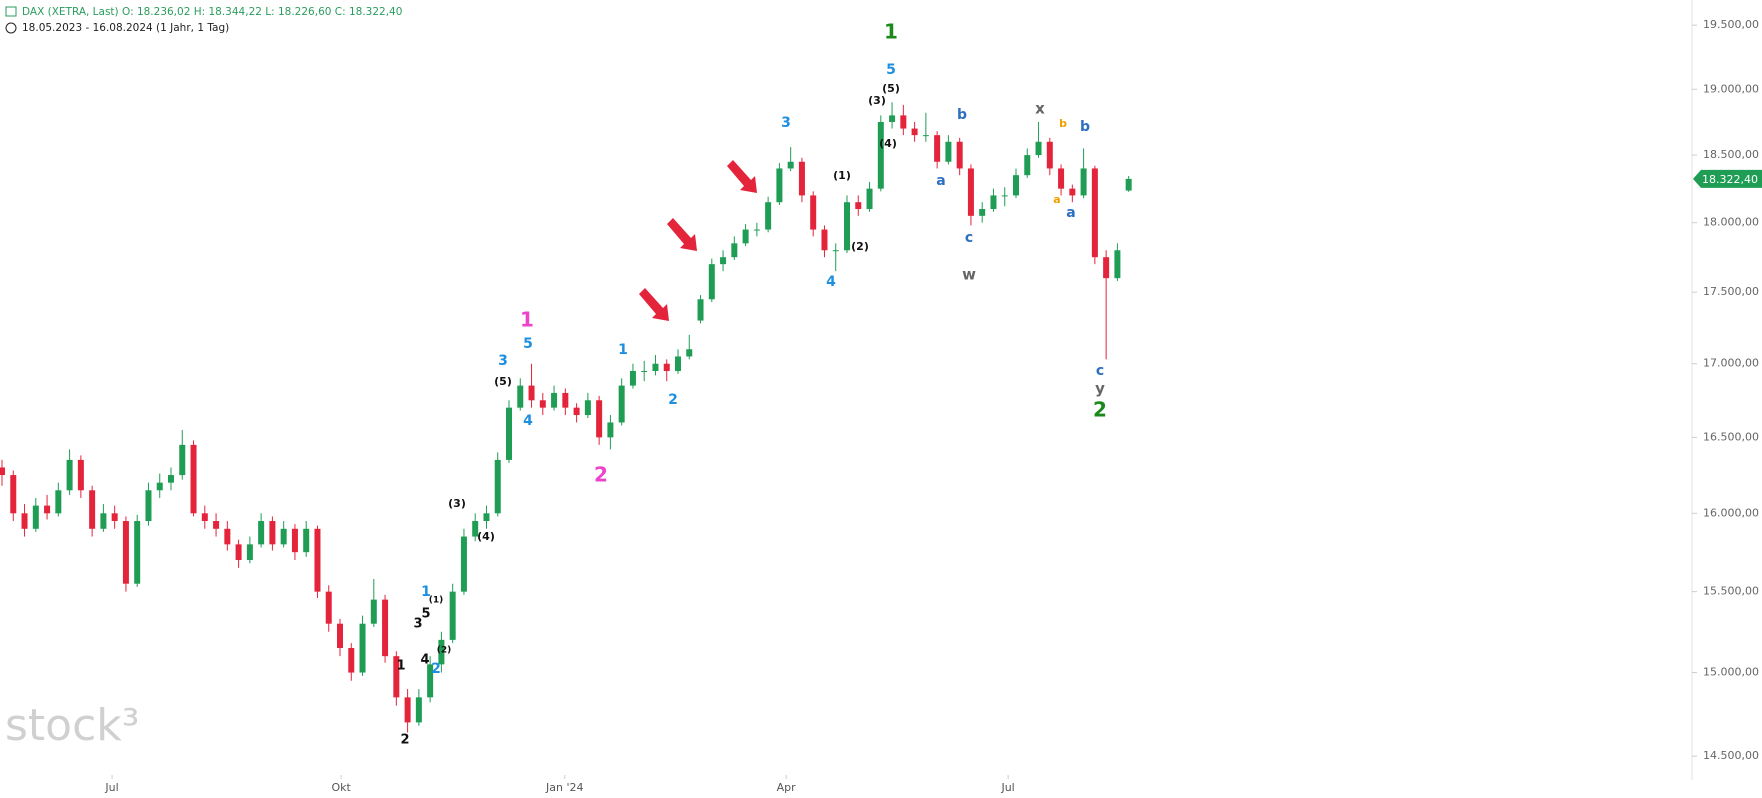  I want to click on wave-label: w, so click(969, 275).